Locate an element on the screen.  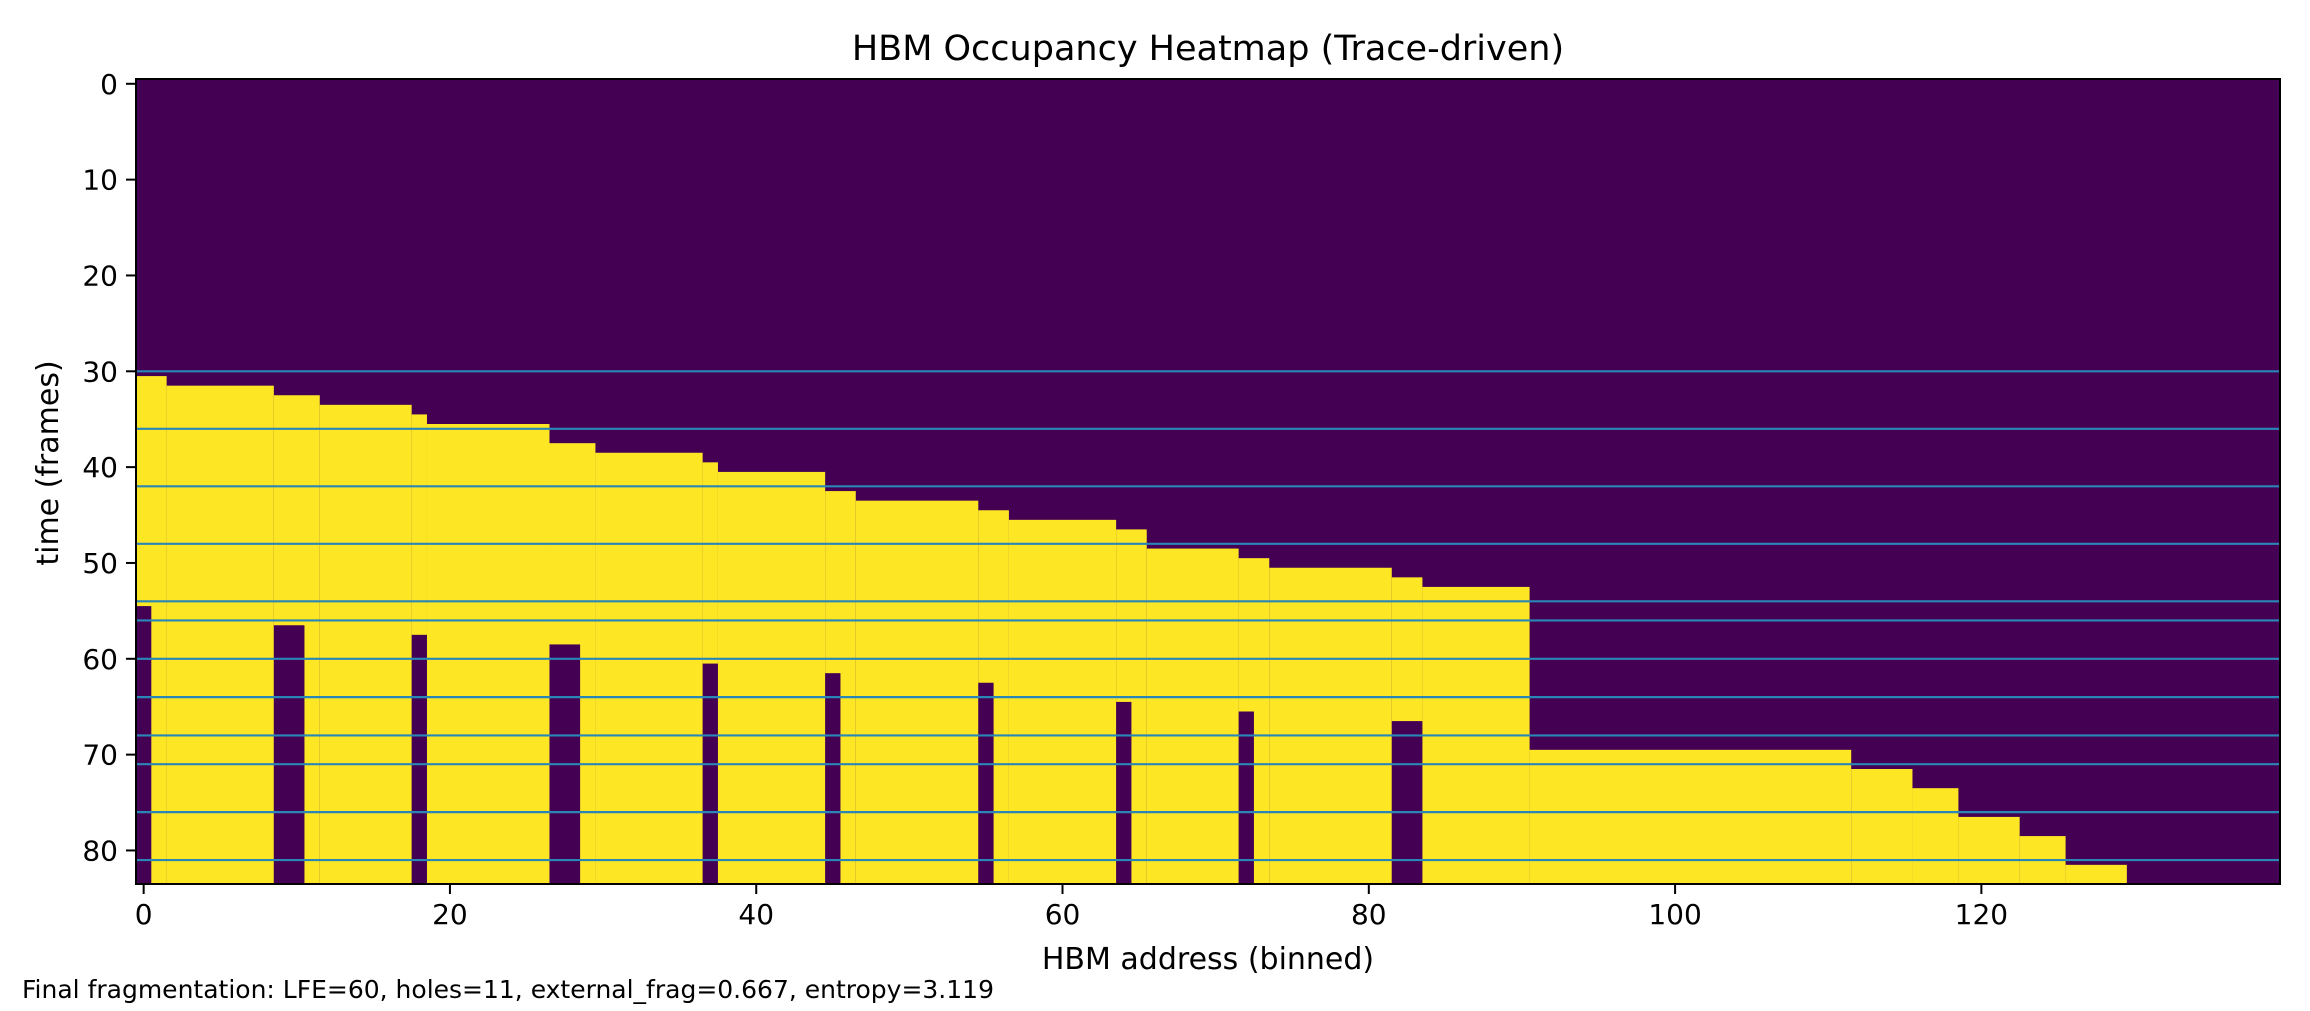
y-tick-label: 20 is located at coordinates (100, 275).